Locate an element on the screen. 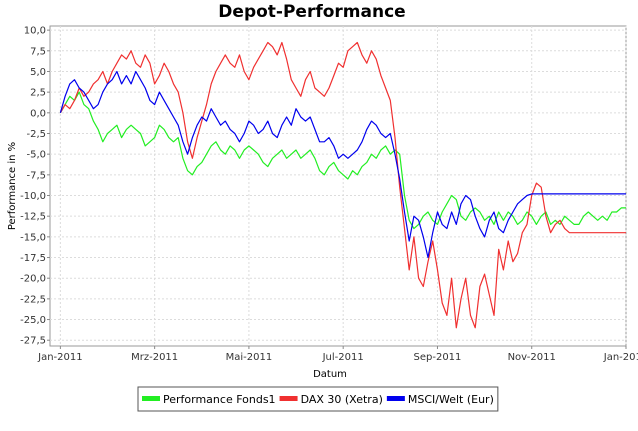  x-tick-label: Jan-2011 is located at coordinates (59, 357).